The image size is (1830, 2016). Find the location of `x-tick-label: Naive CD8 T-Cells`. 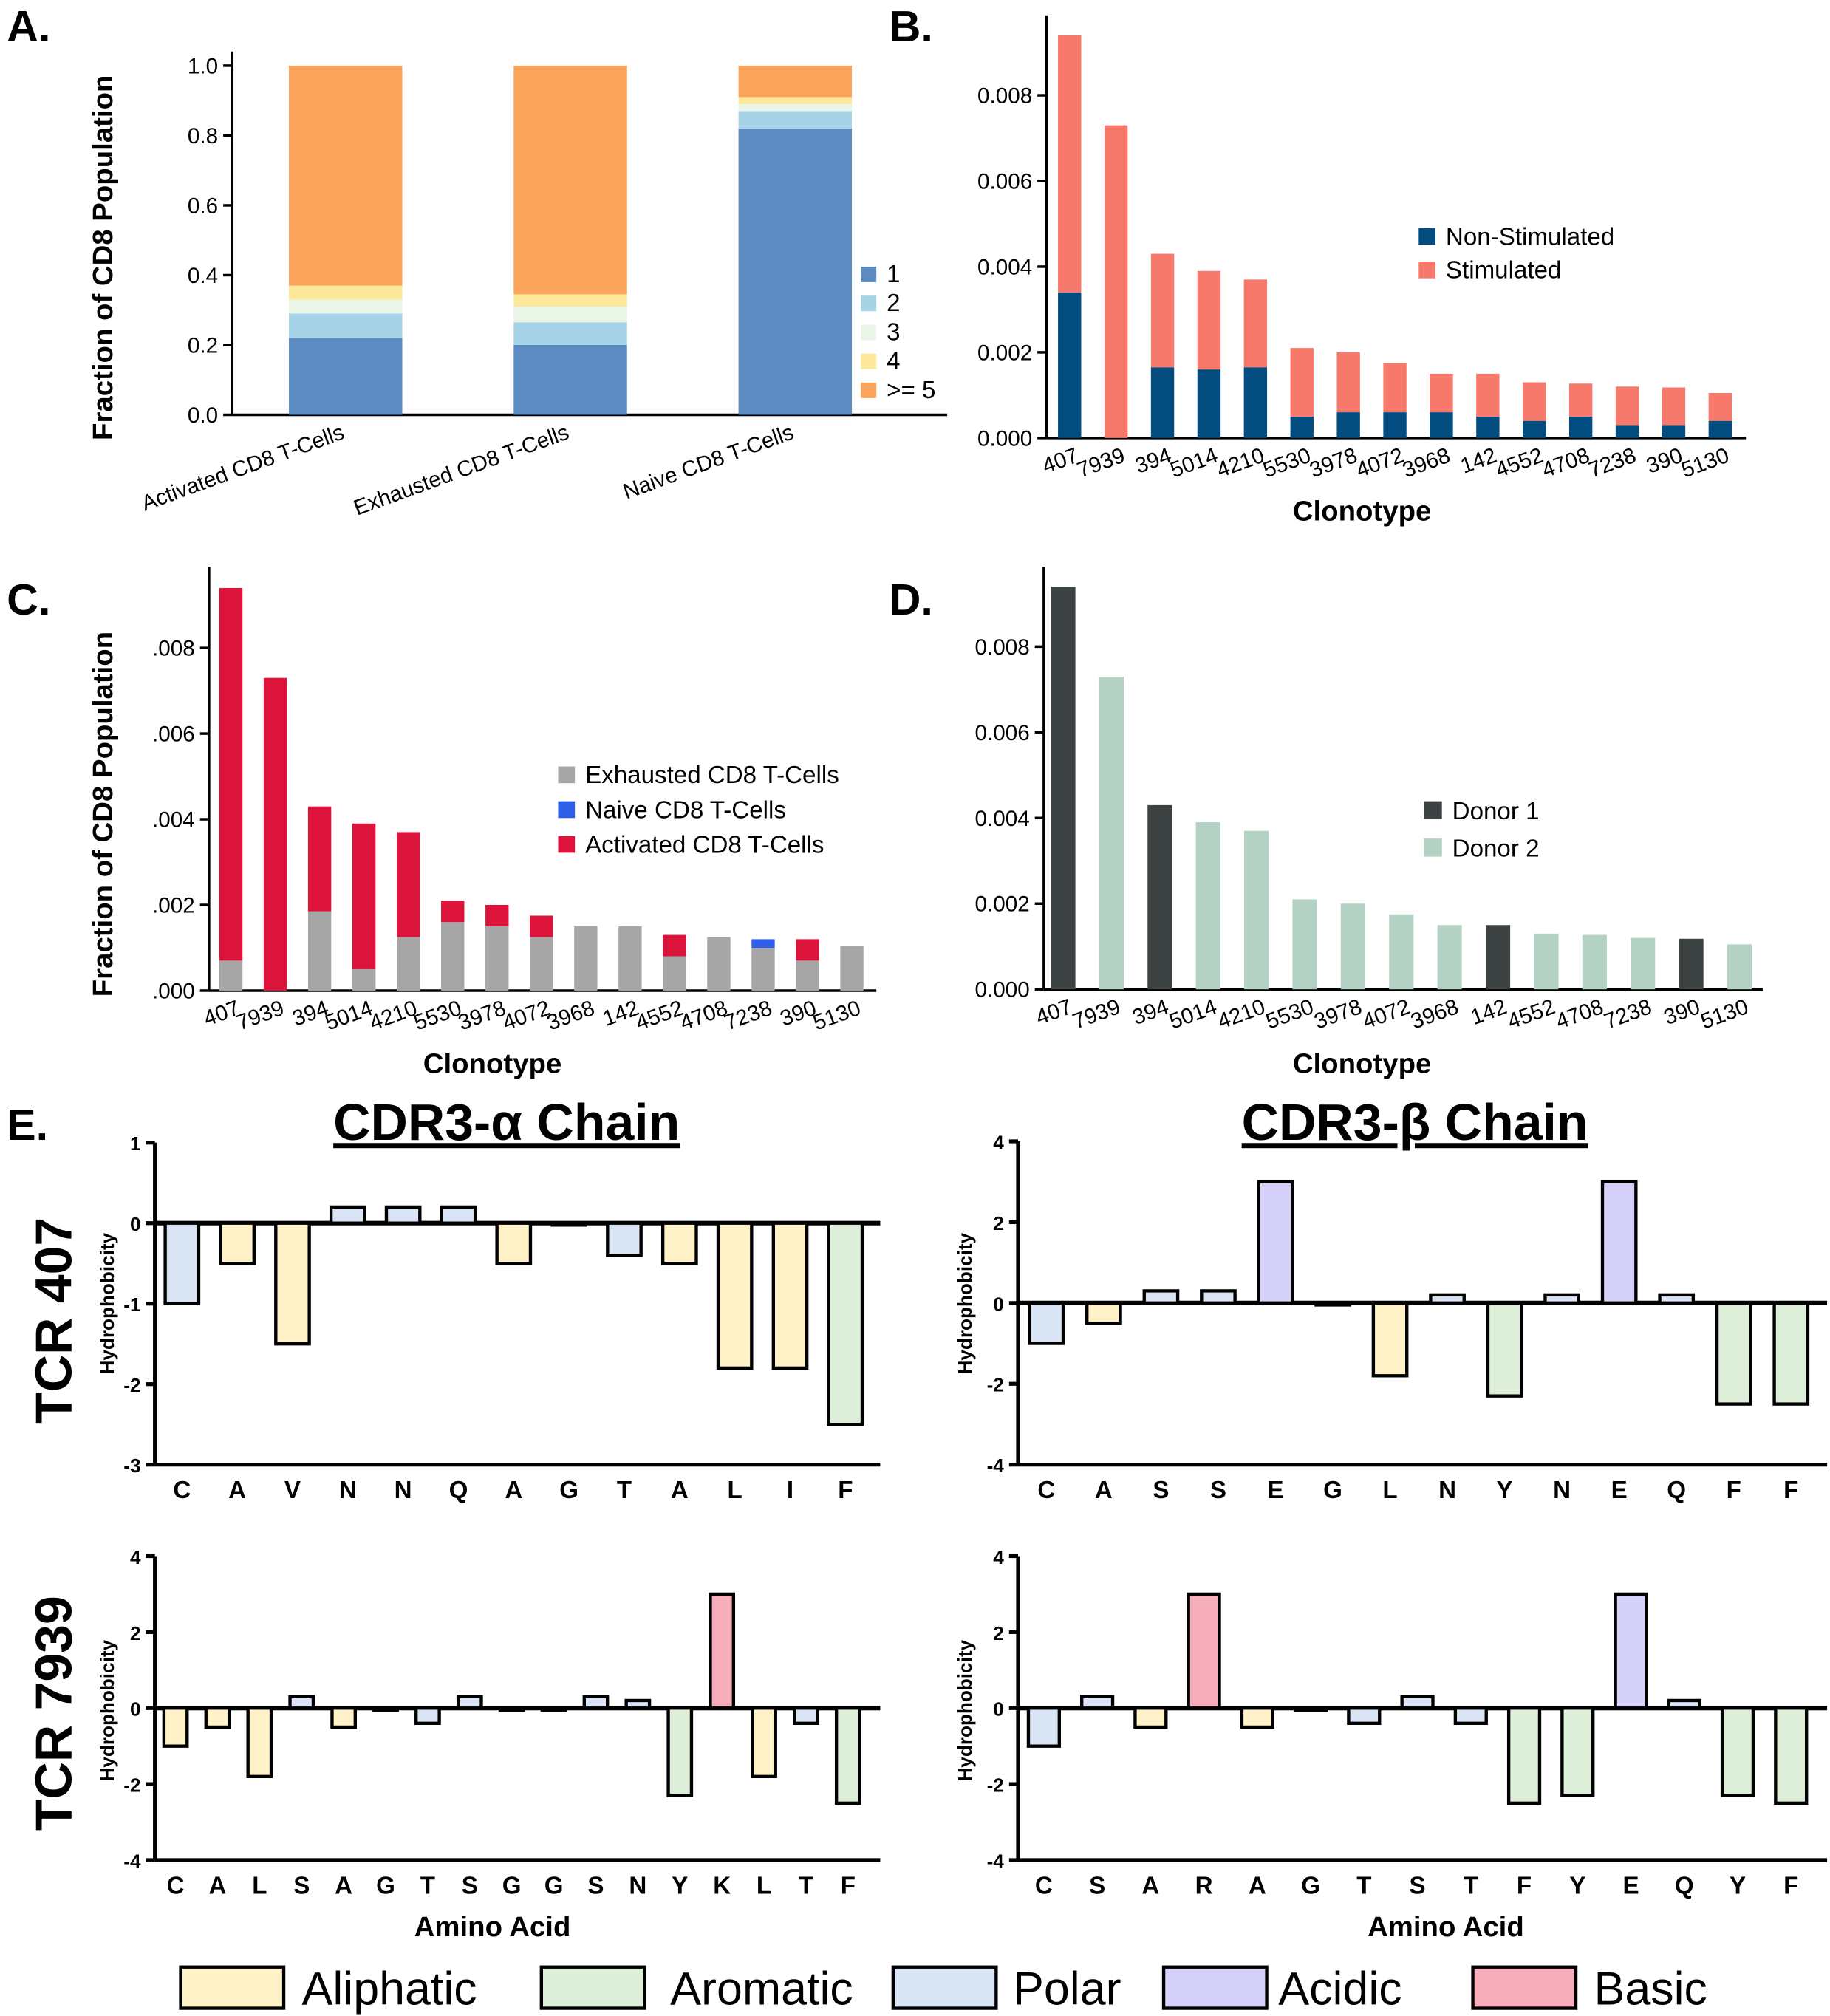

x-tick-label: Naive CD8 T-Cells is located at coordinates (708, 462).